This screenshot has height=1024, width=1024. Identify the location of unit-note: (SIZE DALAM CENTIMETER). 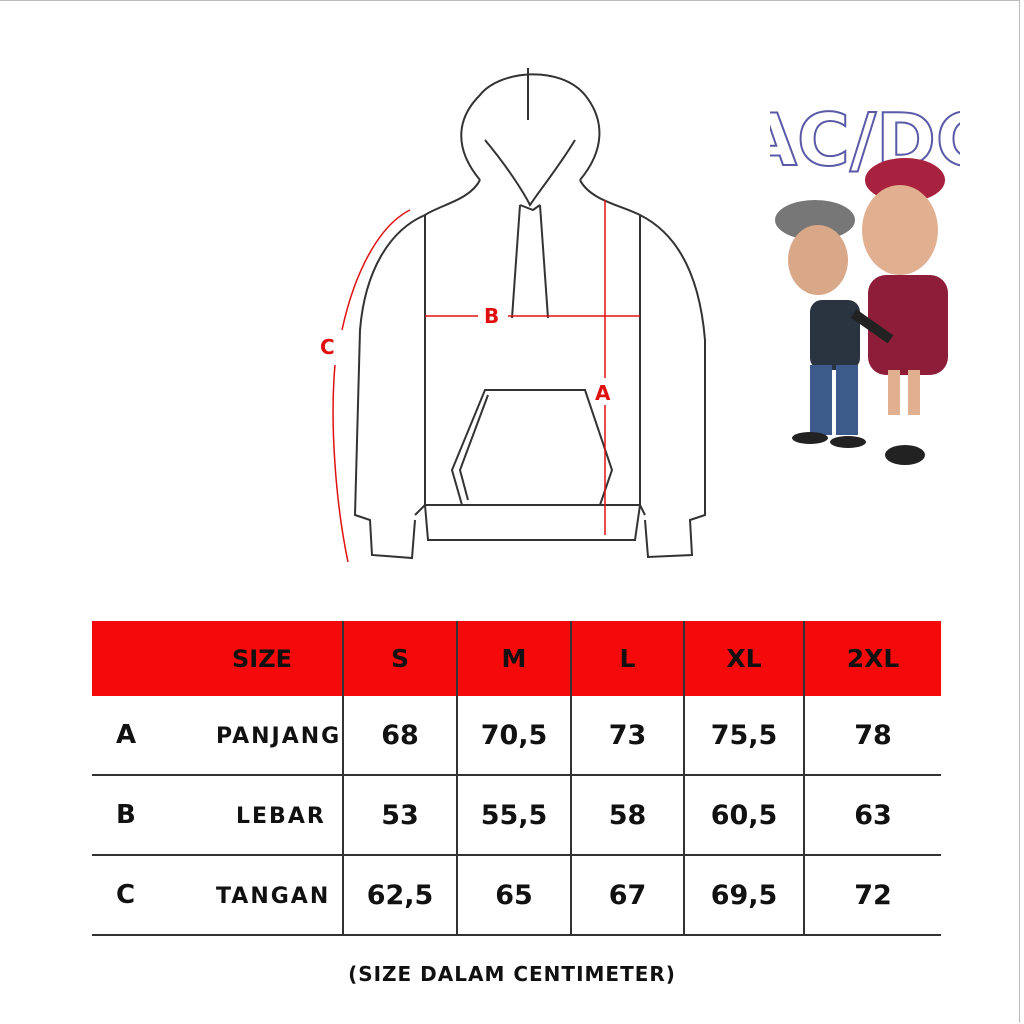
(512, 974).